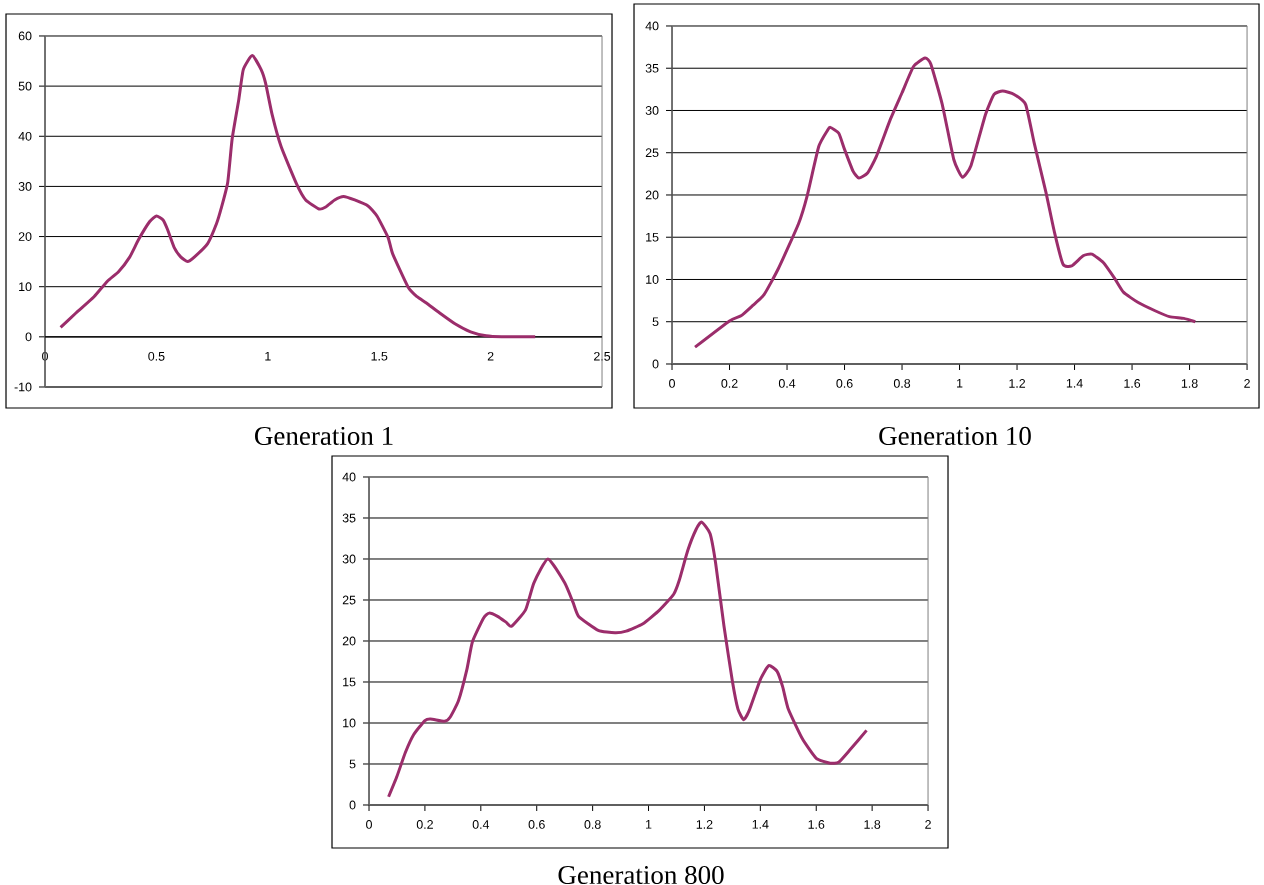 The height and width of the screenshot is (885, 1264). I want to click on x-tick-label: 0.5, so click(156, 356).